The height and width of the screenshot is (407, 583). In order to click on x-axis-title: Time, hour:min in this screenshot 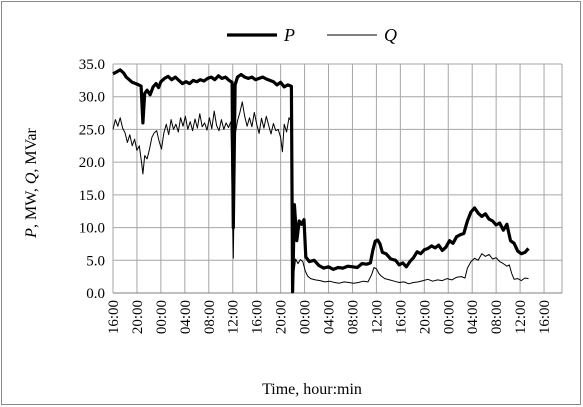, I will do `click(312, 389)`.